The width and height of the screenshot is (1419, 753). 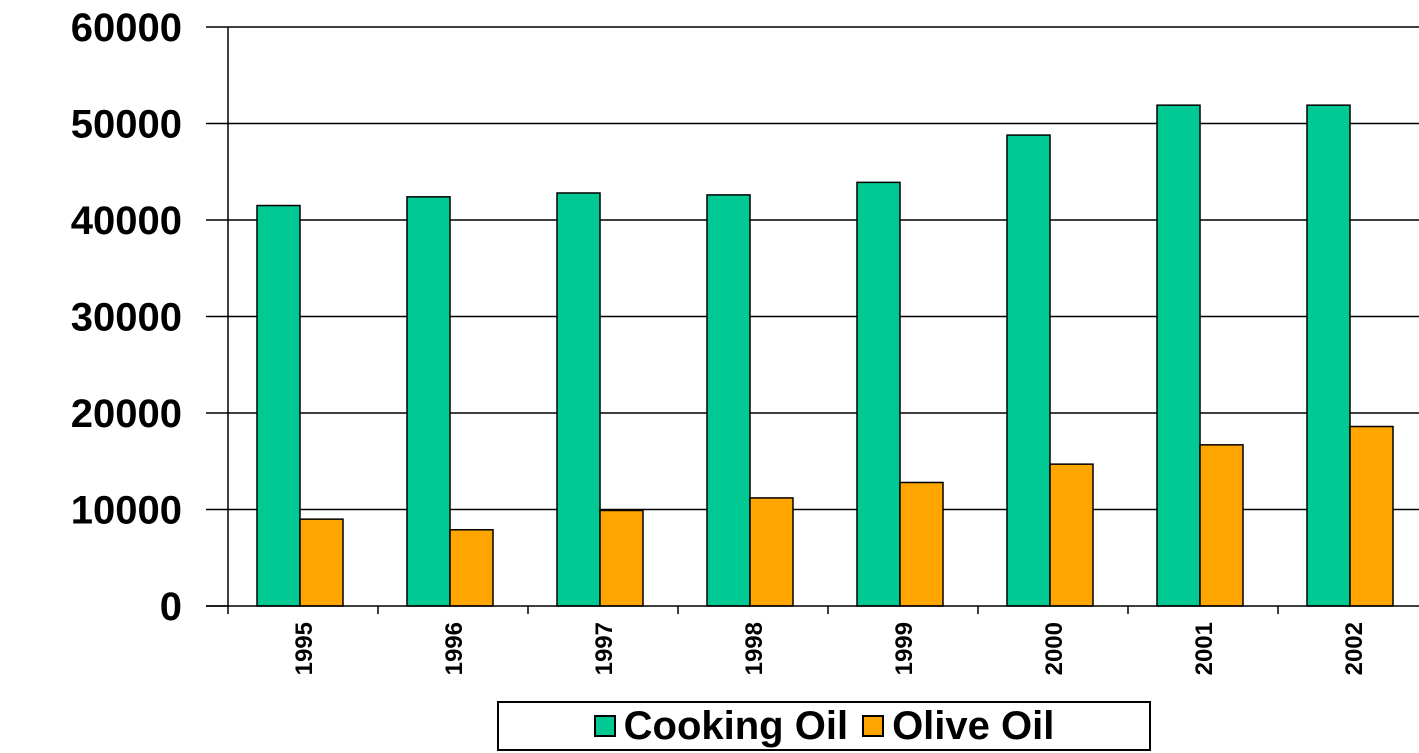 I want to click on legend-label-series-0: Cooking Oil, so click(x=736, y=726).